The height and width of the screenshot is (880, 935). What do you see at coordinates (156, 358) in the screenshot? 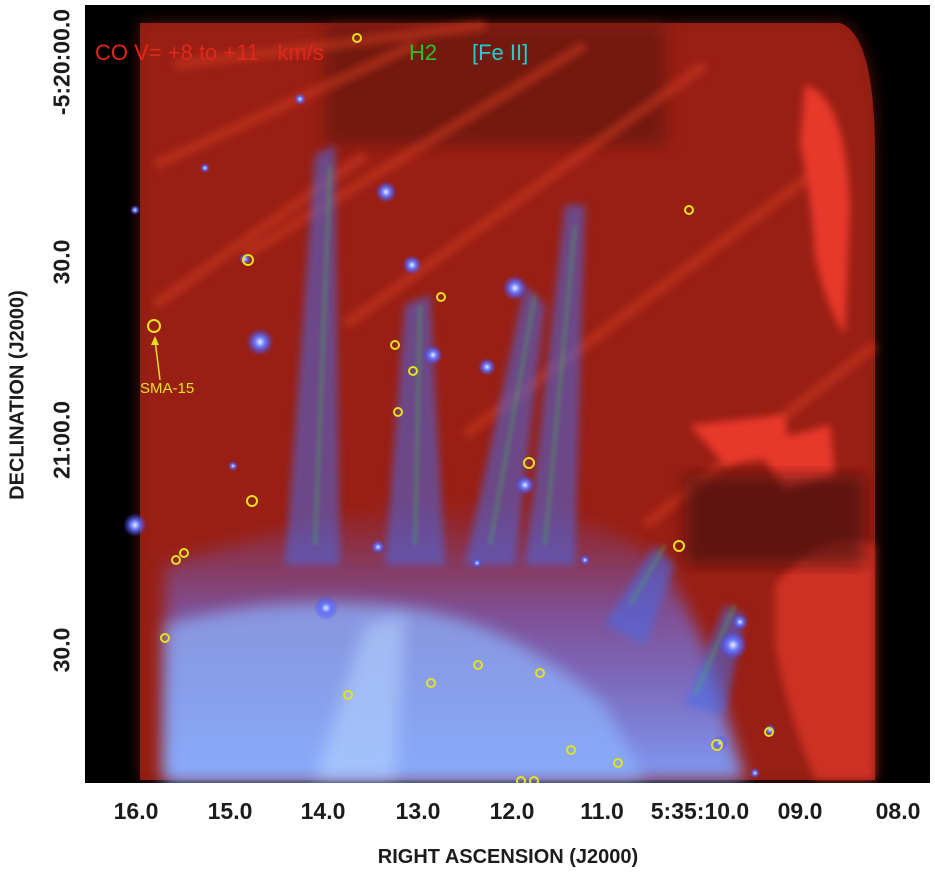
I see `sma15-arrow` at bounding box center [156, 358].